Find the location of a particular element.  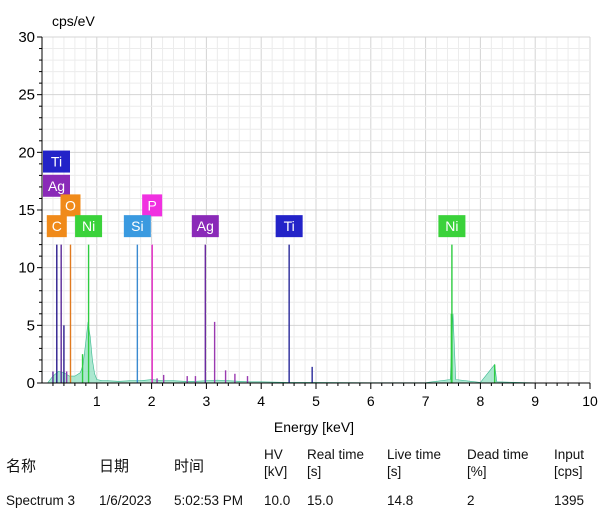

element-label: O is located at coordinates (70, 205).